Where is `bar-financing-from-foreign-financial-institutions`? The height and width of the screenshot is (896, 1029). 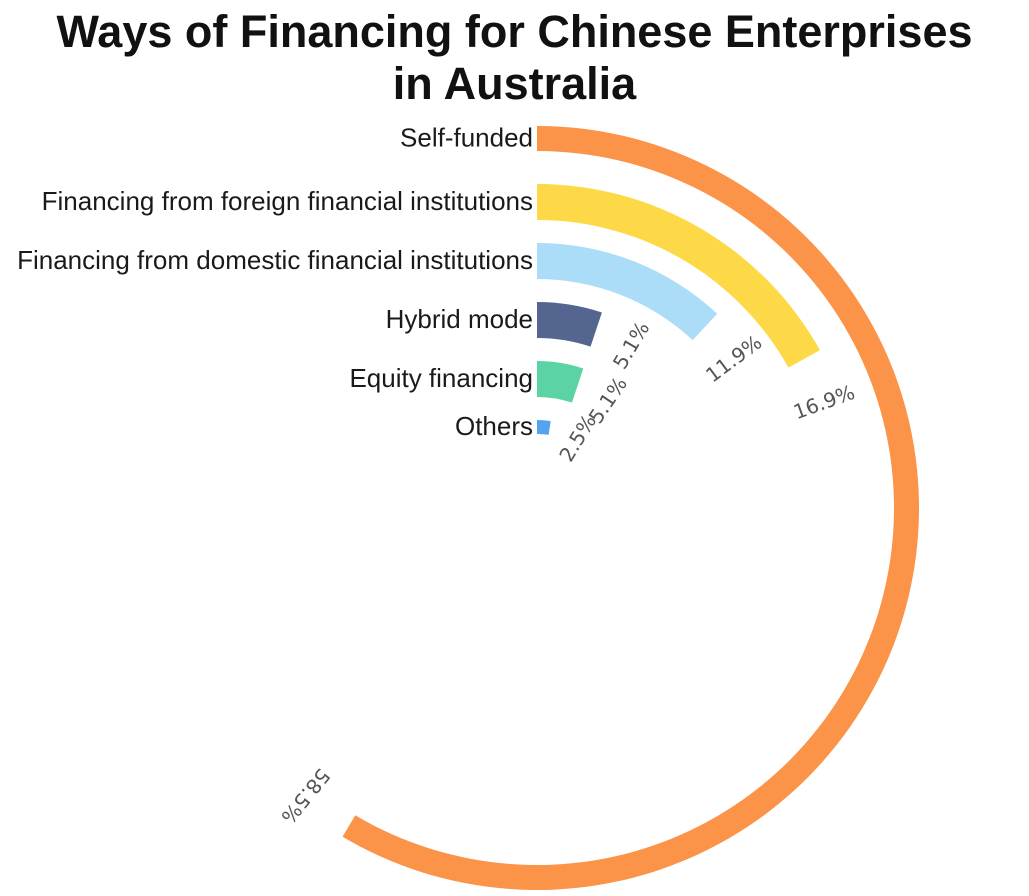
bar-financing-from-foreign-financial-institutions is located at coordinates (678, 276).